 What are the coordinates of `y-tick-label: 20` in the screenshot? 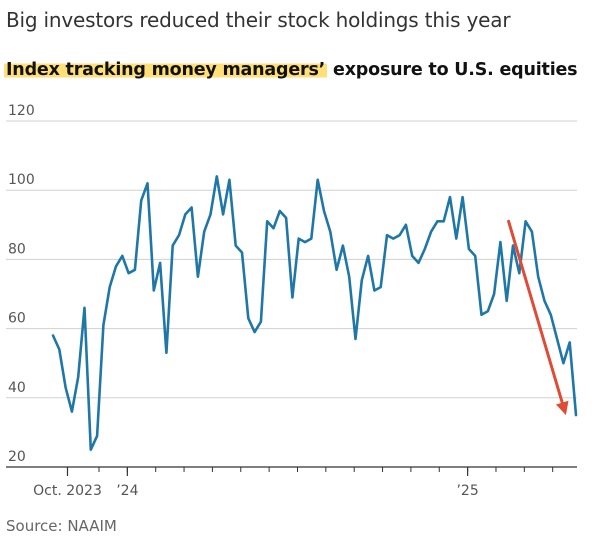 It's located at (17, 457).